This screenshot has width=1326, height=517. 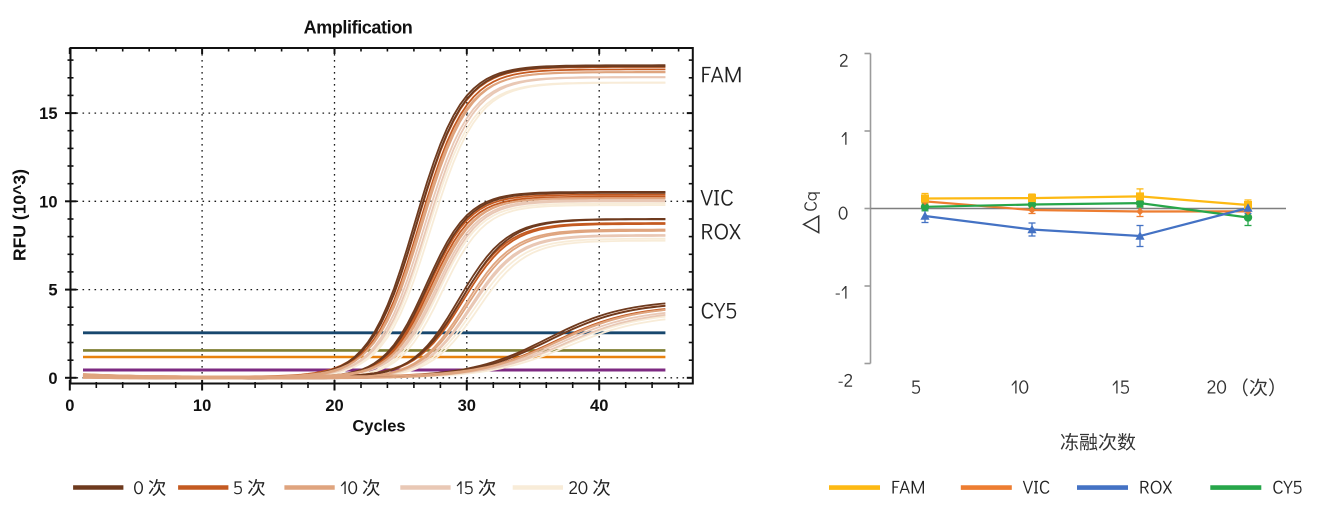 What do you see at coordinates (599, 406) in the screenshot?
I see `svg-text: 40` at bounding box center [599, 406].